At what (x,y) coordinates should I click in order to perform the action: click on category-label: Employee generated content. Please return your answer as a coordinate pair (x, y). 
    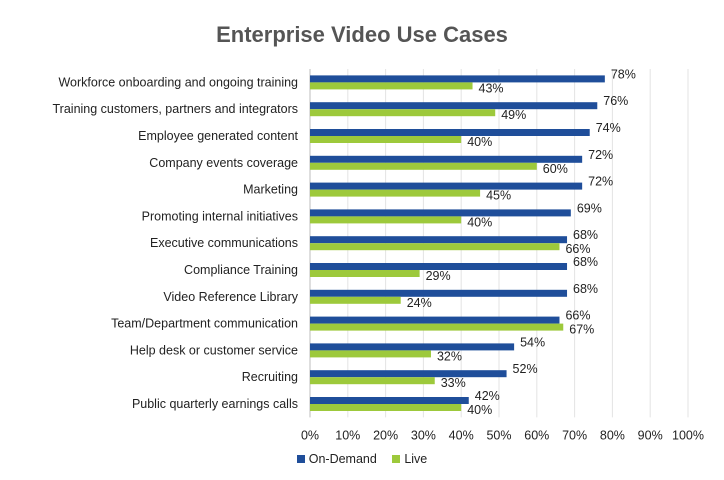
    Looking at the image, I should click on (218, 136).